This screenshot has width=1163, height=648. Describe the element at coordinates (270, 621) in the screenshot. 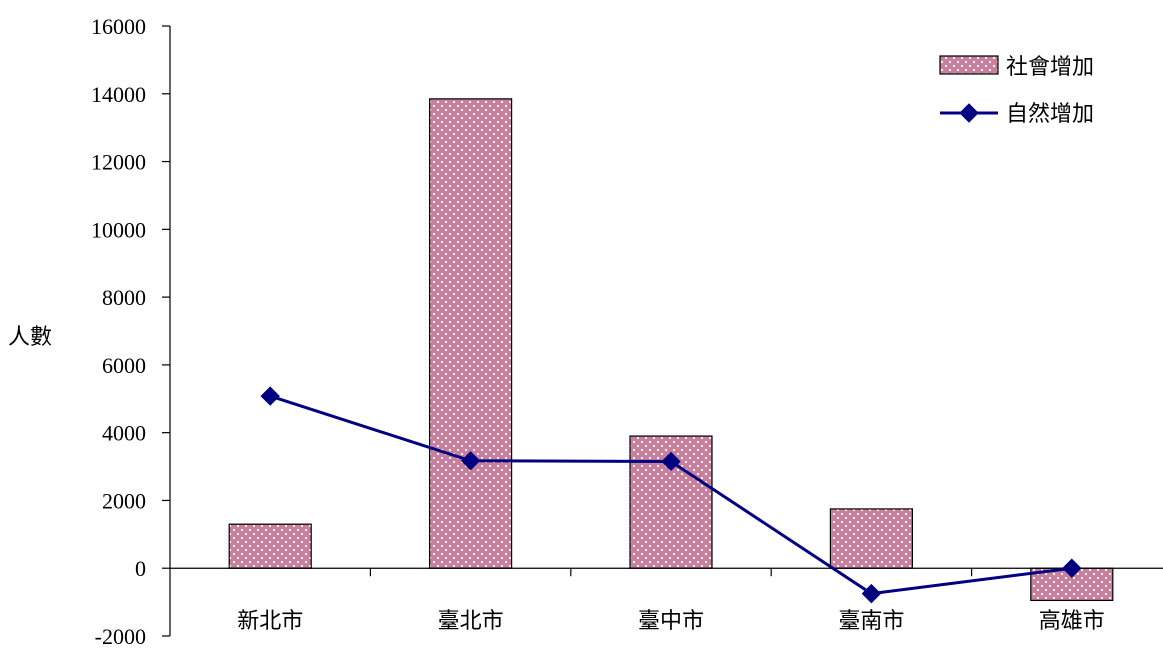

I see `x-tick-label: 新北市` at that location.